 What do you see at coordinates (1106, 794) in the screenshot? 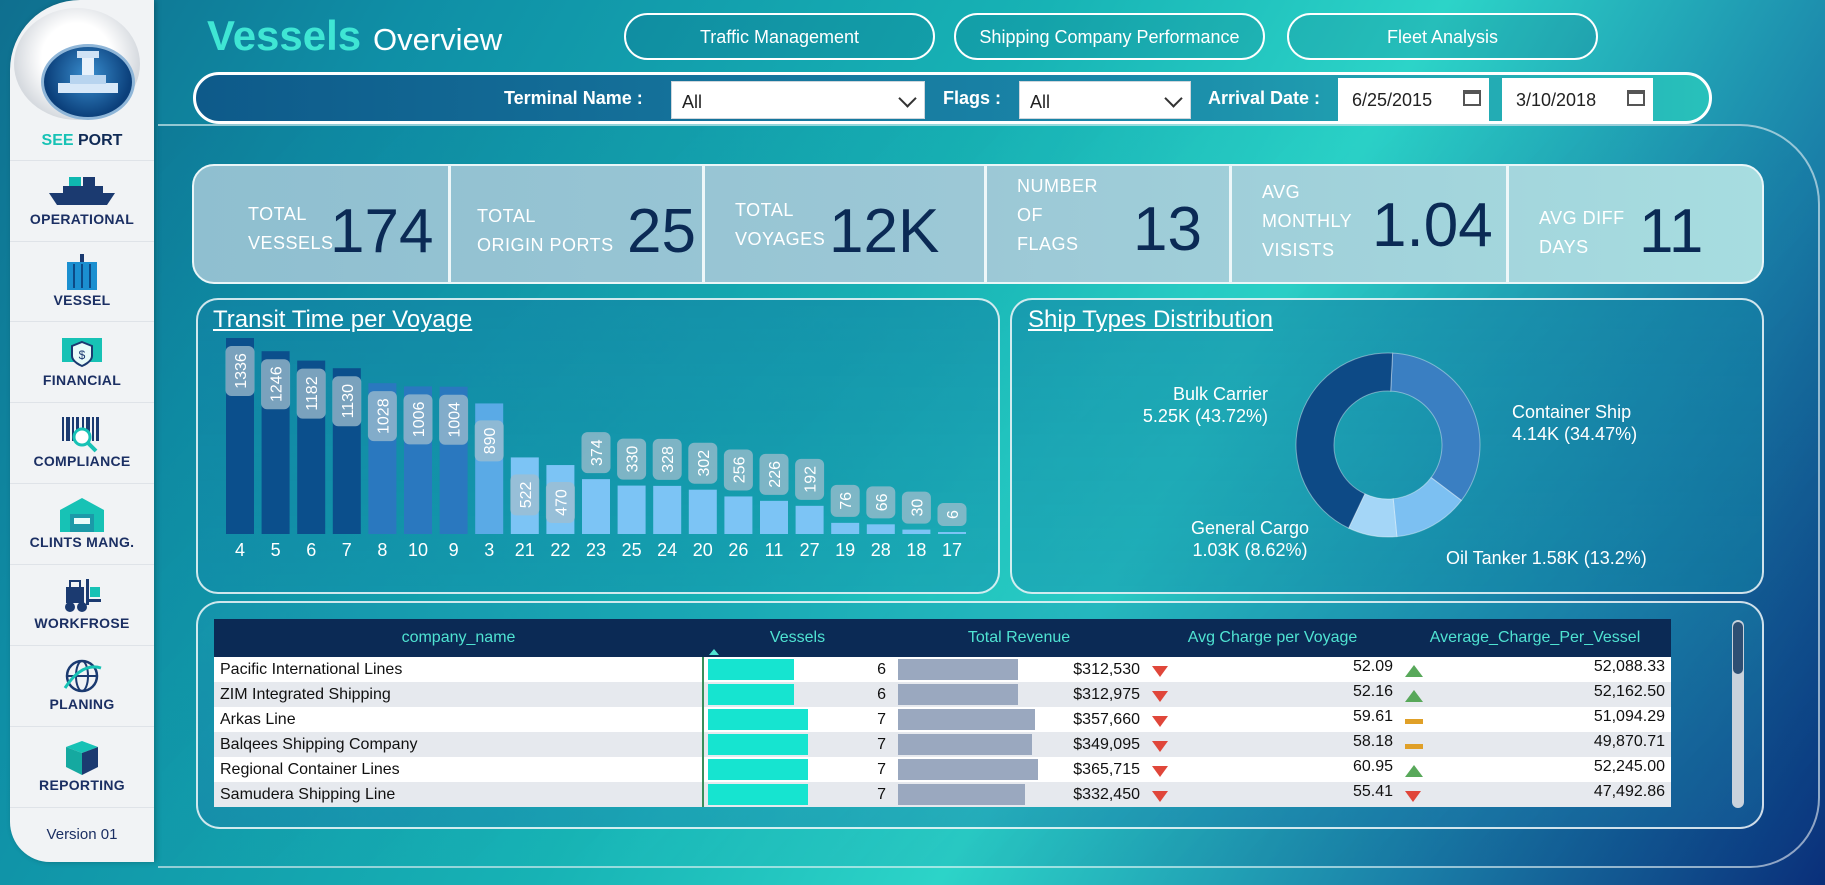
I see `revenue-value: $332,450` at bounding box center [1106, 794].